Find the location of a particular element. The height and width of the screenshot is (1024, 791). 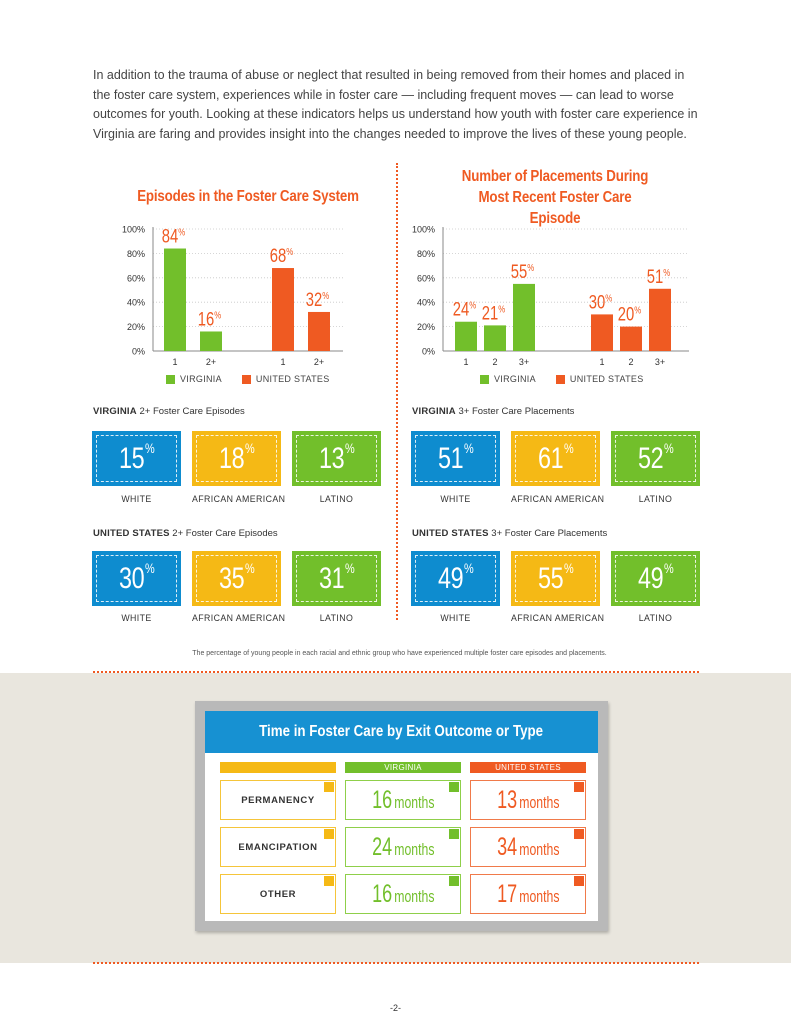

stat-value: 55% is located at coordinates (555, 577).